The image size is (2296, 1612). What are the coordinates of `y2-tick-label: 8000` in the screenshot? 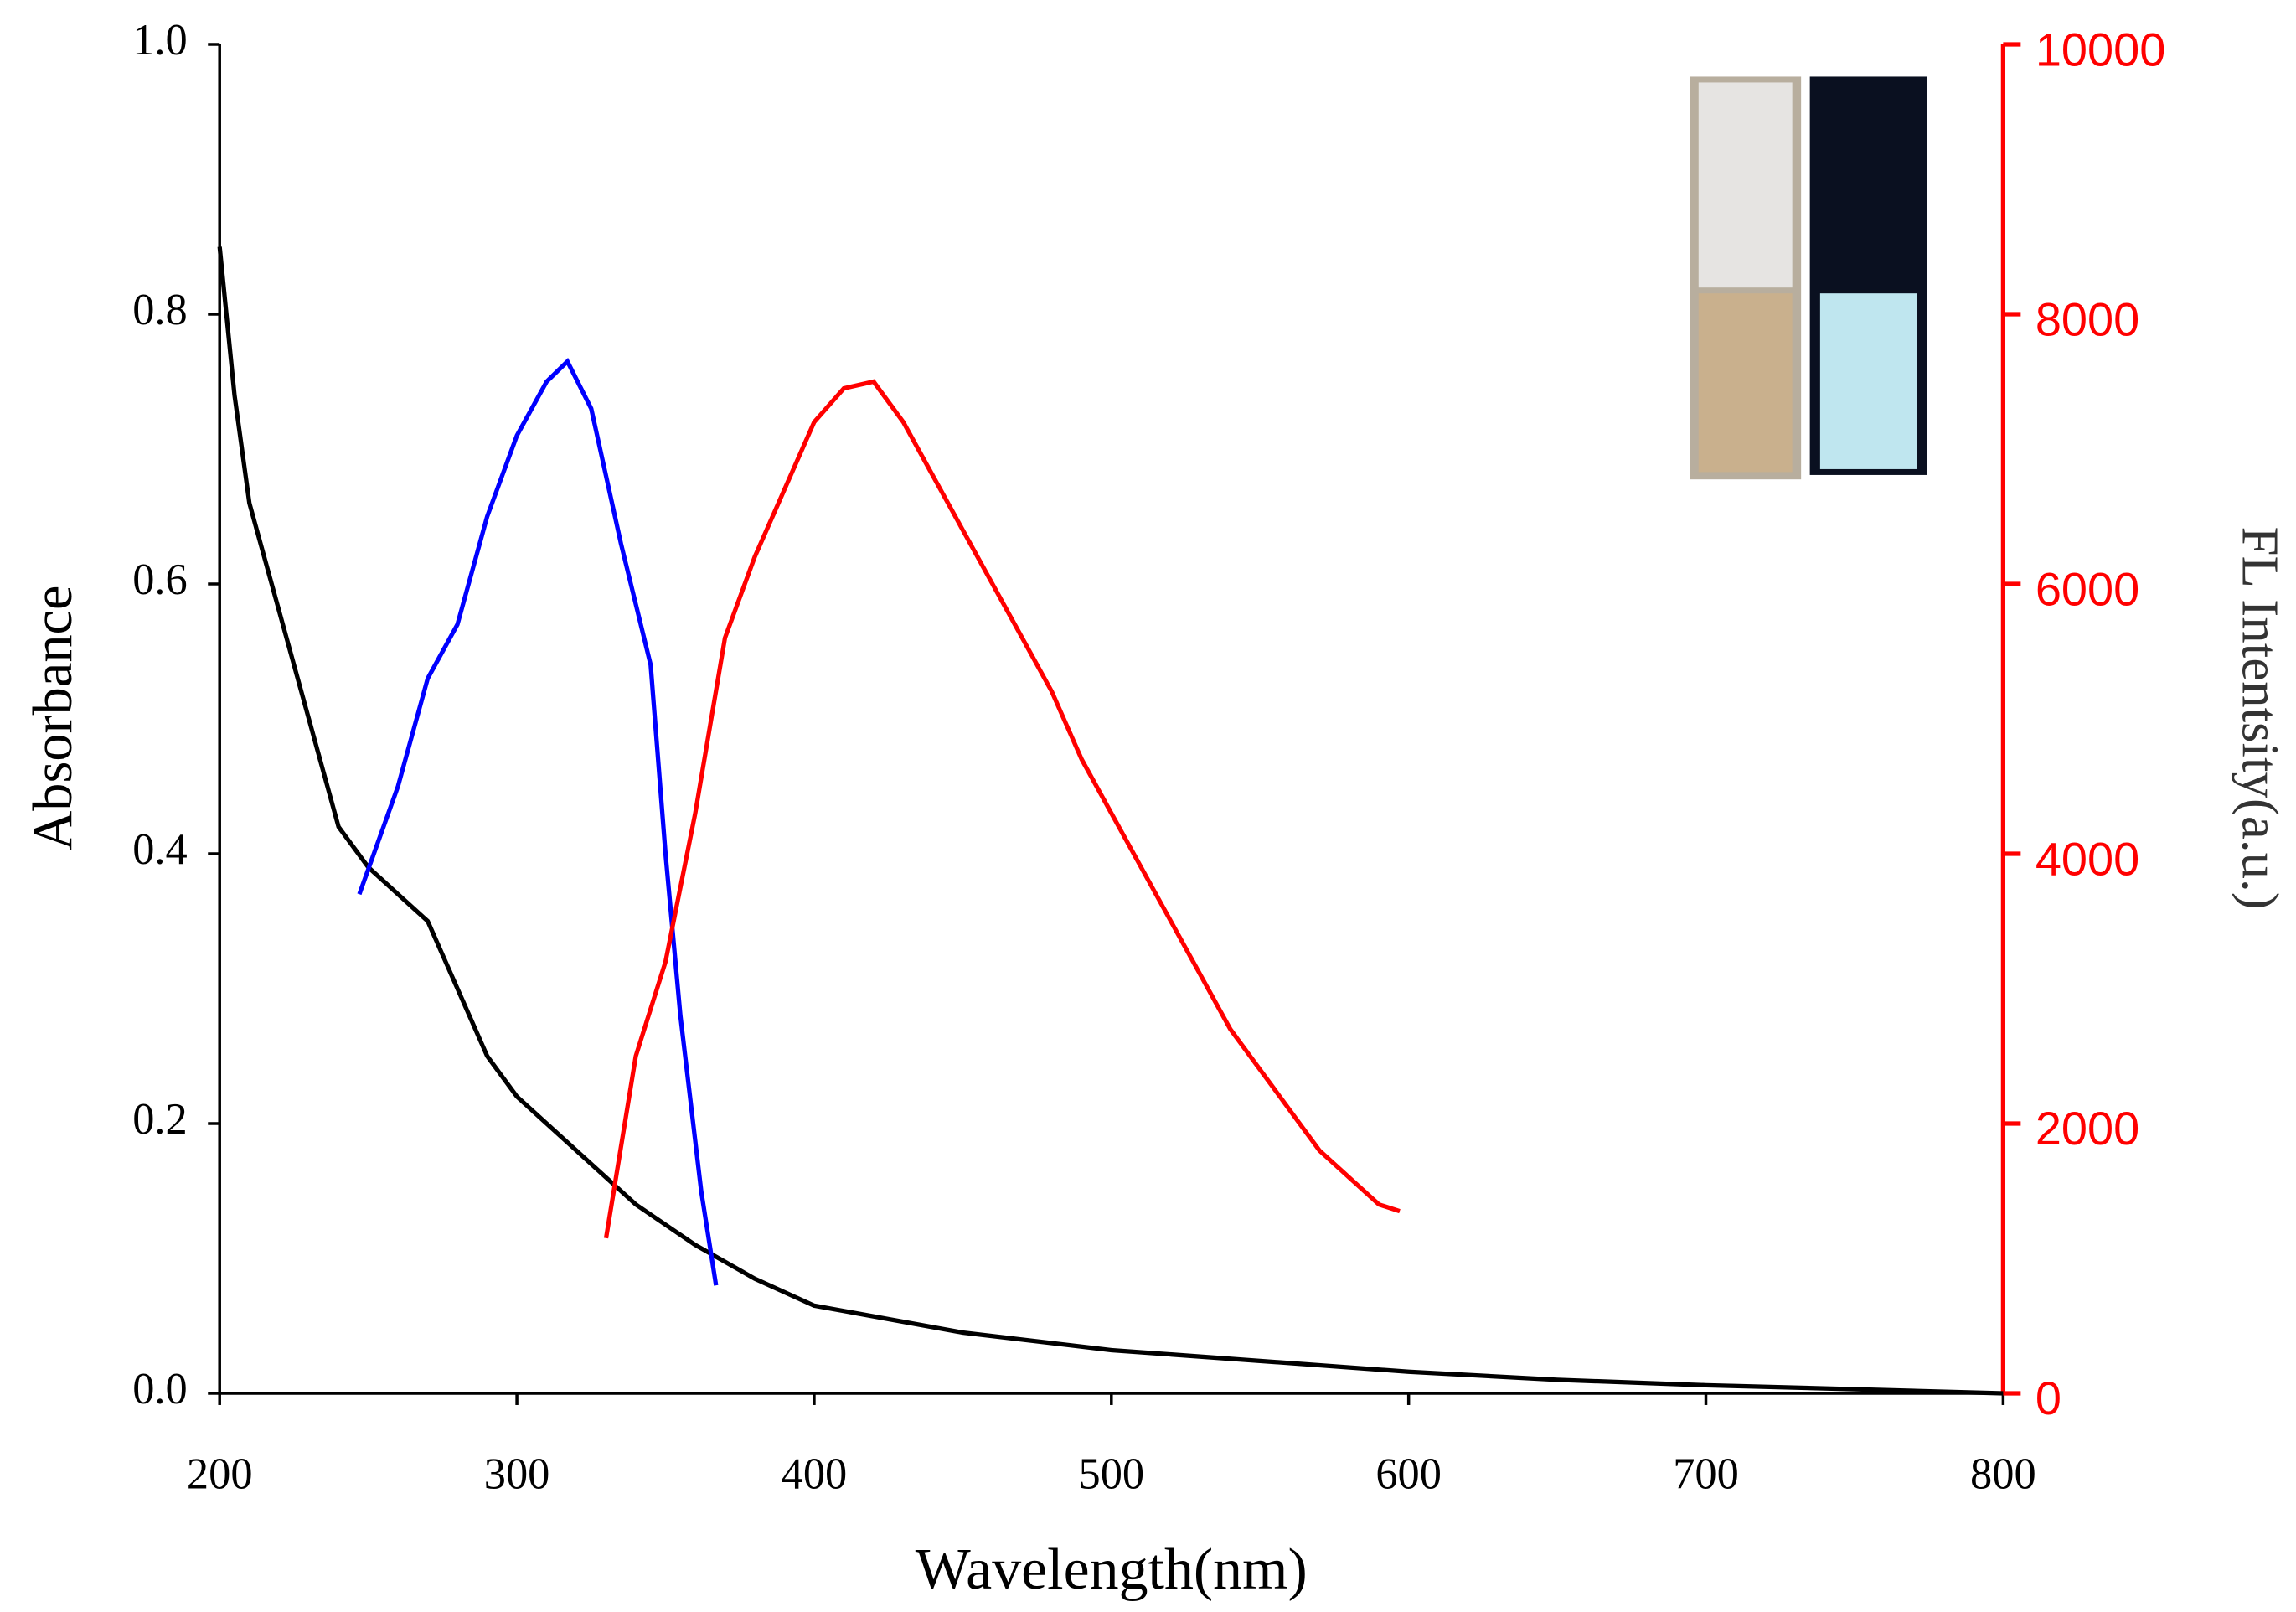 It's located at (2087, 319).